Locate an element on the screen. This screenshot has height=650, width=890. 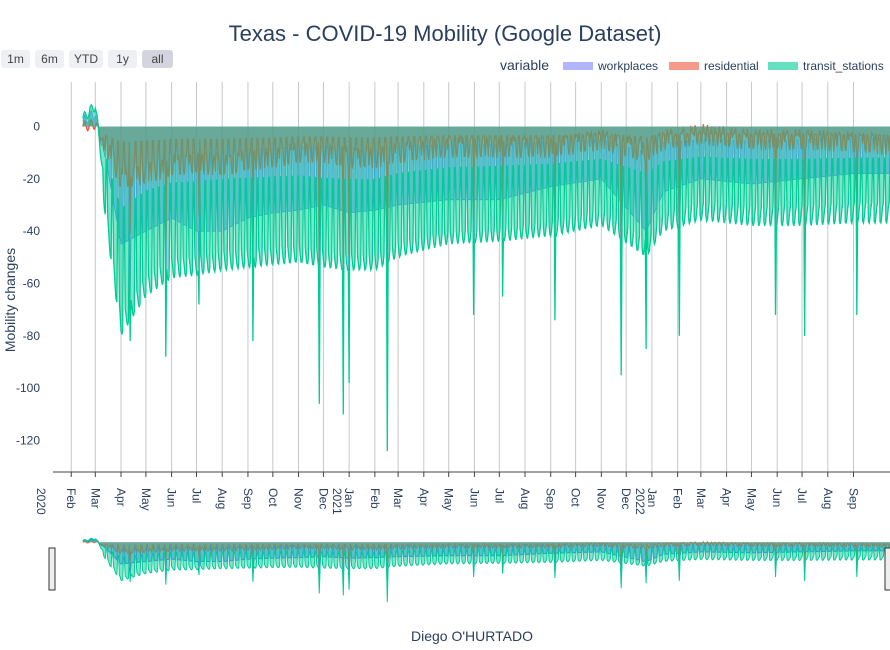
legend-swatch-workplaces is located at coordinates (578, 66).